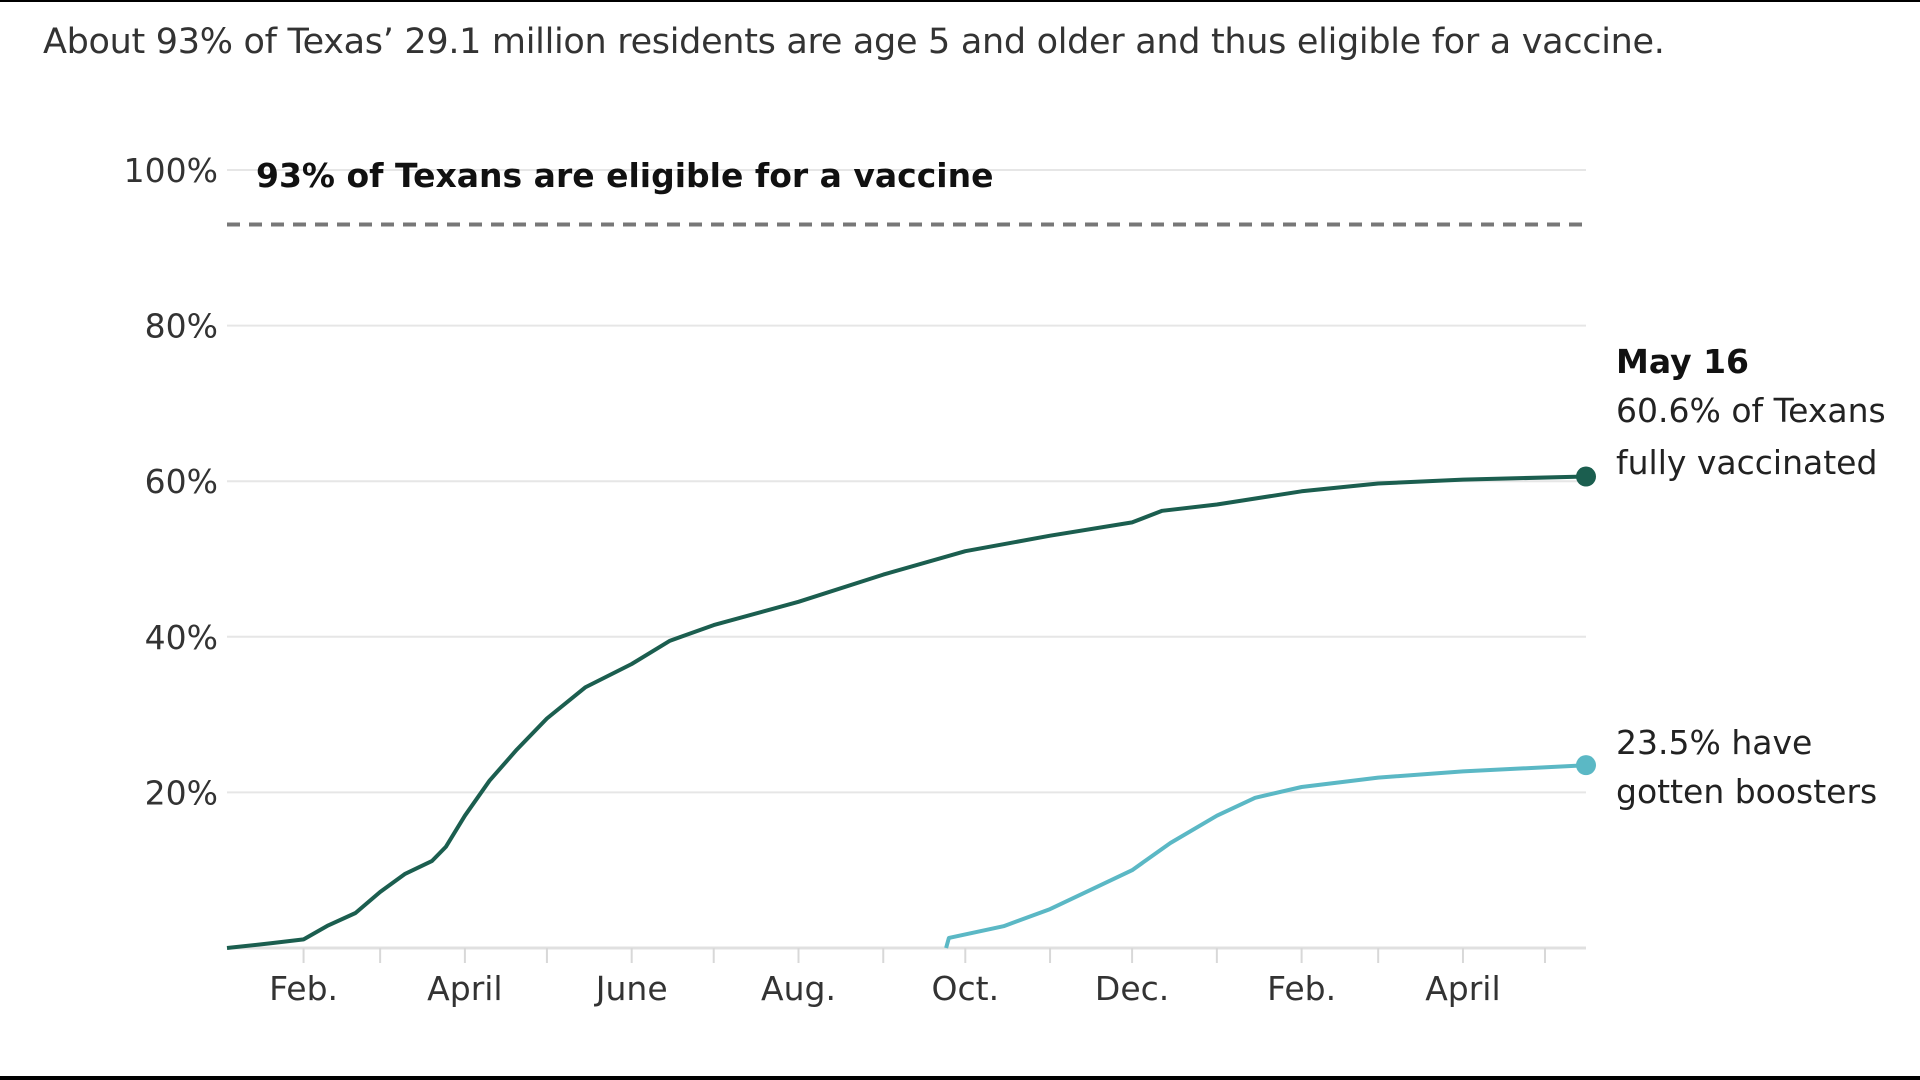 This screenshot has height=1080, width=1920. Describe the element at coordinates (1751, 410) in the screenshot. I see `vaccinated-label: 60.6% of Texans` at that location.